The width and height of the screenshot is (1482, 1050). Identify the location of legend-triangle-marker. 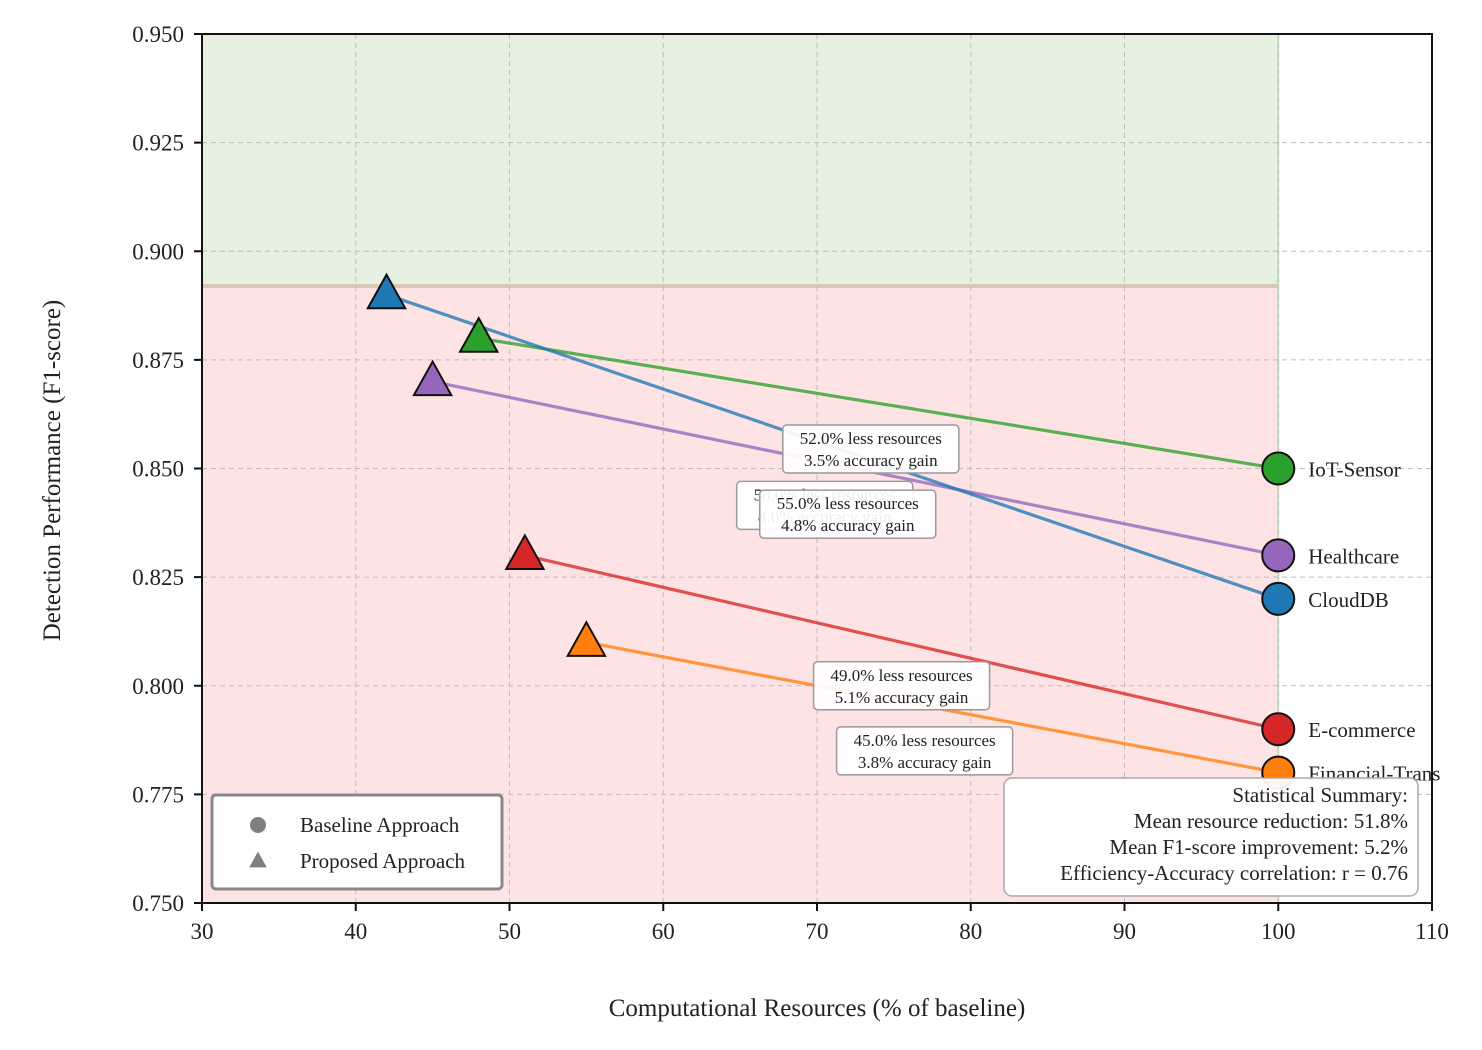
(258, 859).